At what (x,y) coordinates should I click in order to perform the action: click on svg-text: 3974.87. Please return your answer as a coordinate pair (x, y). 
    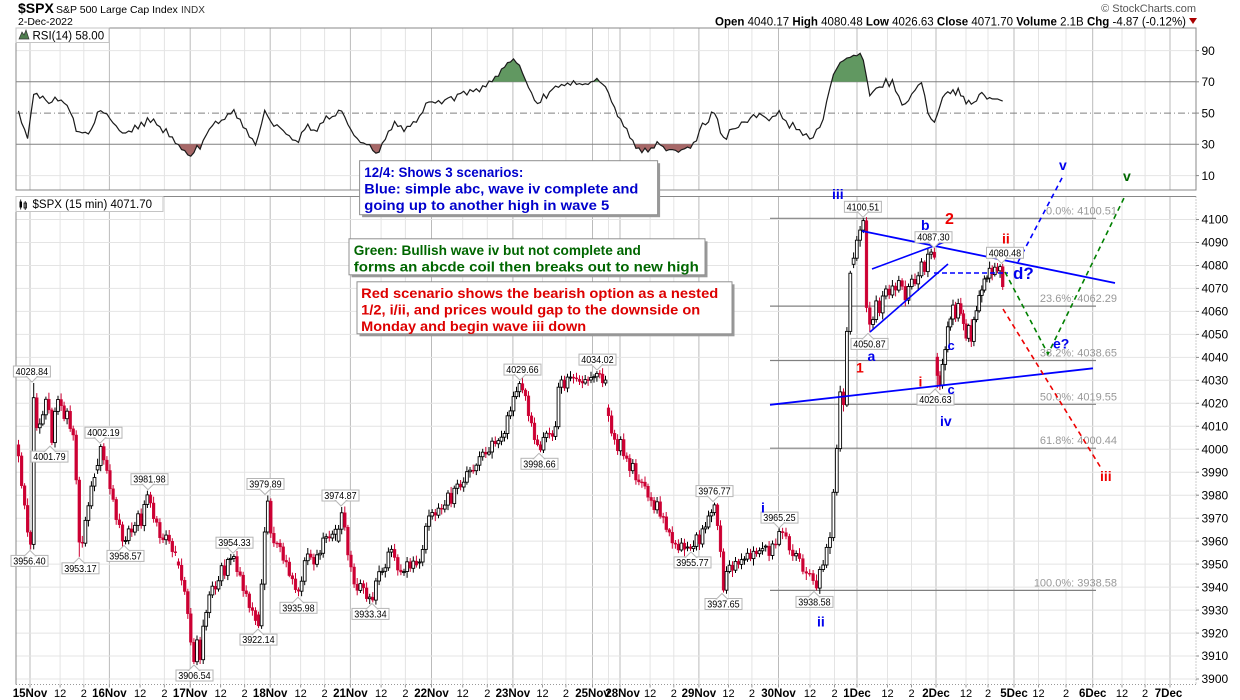
    Looking at the image, I should click on (340, 496).